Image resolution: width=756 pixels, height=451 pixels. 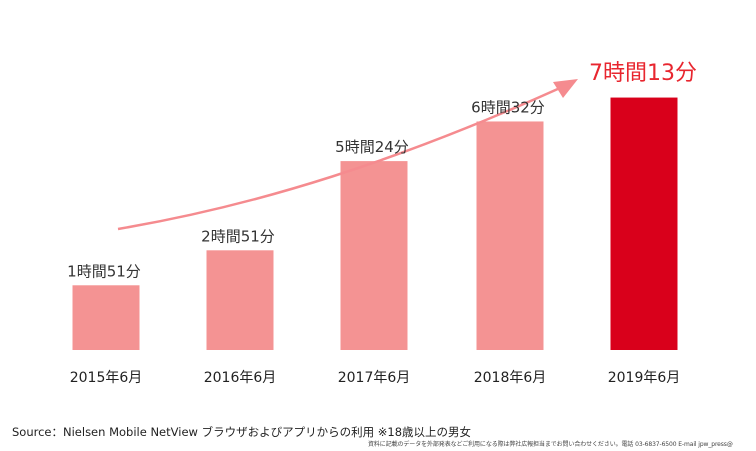 What do you see at coordinates (240, 378) in the screenshot?
I see `x-tick-label-1: 2016年6月` at bounding box center [240, 378].